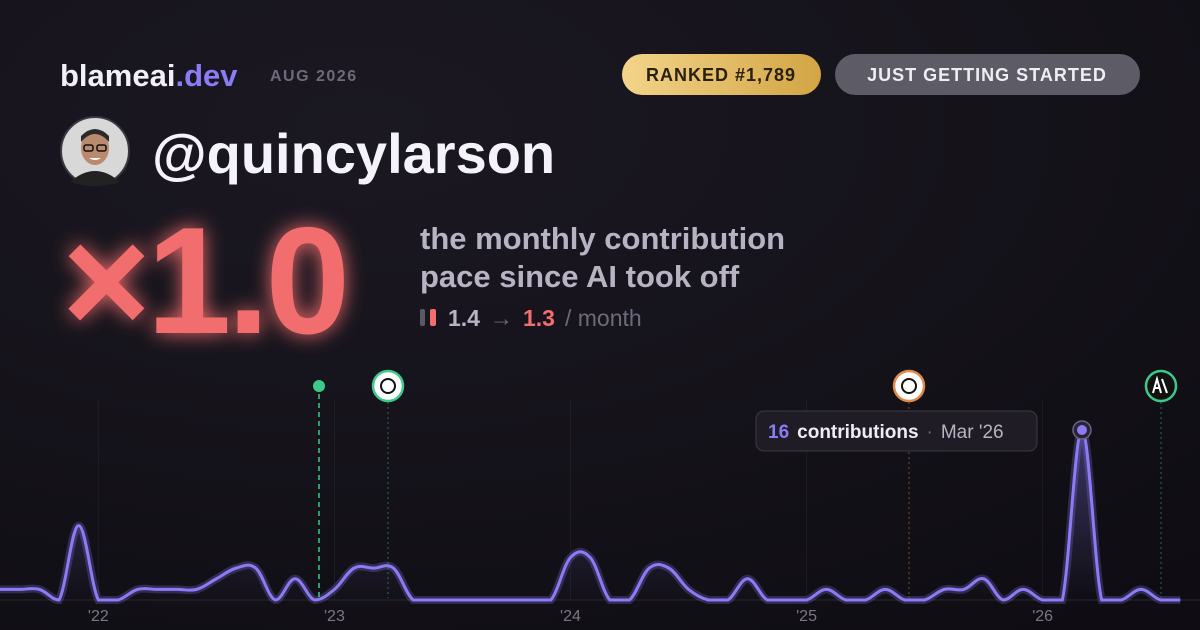  What do you see at coordinates (314, 76) in the screenshot?
I see `date: AUG 2026` at bounding box center [314, 76].